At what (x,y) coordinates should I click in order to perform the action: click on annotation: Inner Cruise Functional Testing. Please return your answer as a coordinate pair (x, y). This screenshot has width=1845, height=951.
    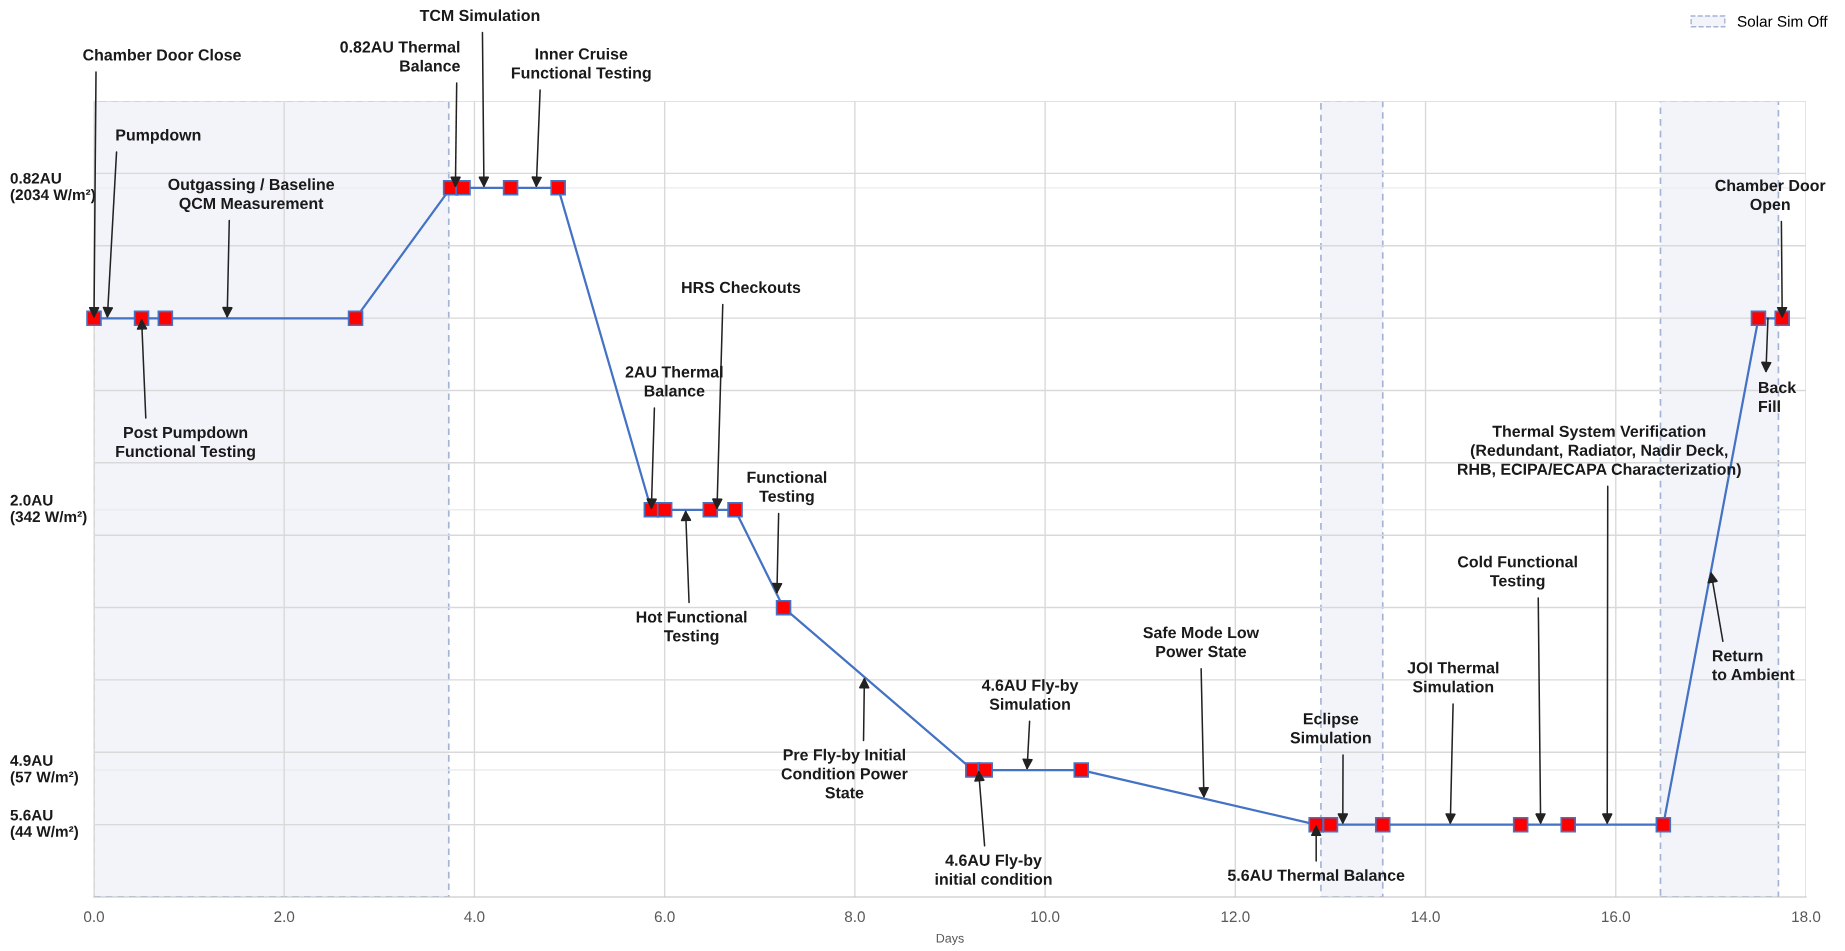
    Looking at the image, I should click on (581, 64).